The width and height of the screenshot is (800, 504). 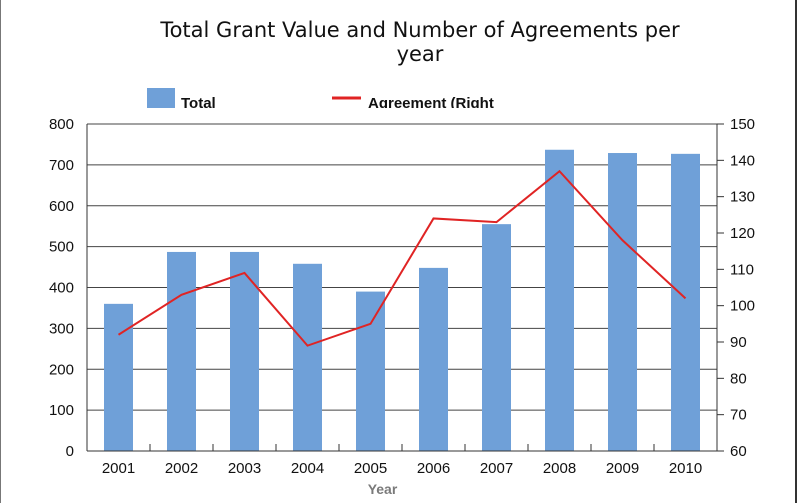 I want to click on legend-items: Total Agreement (Right, so click(x=320, y=100).